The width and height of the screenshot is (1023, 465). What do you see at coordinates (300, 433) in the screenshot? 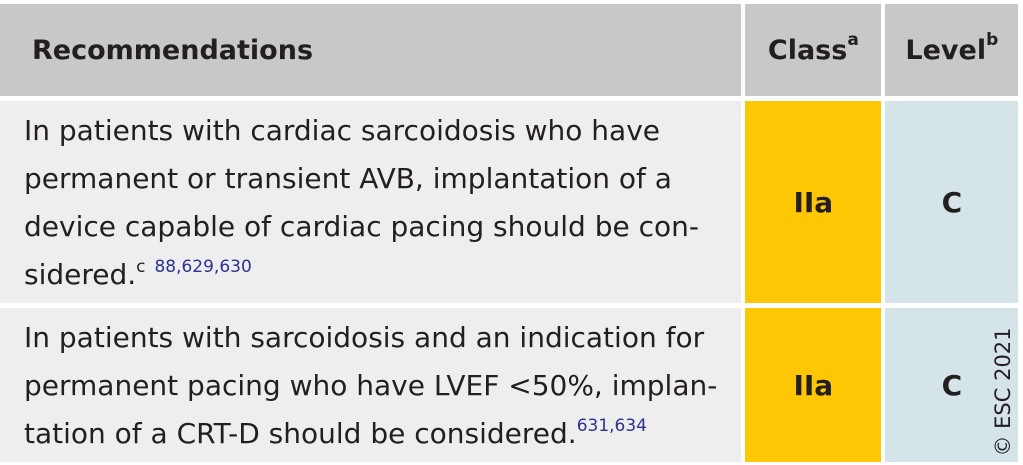
I see `text-line: tation of a CRT-D should be considered.` at bounding box center [300, 433].